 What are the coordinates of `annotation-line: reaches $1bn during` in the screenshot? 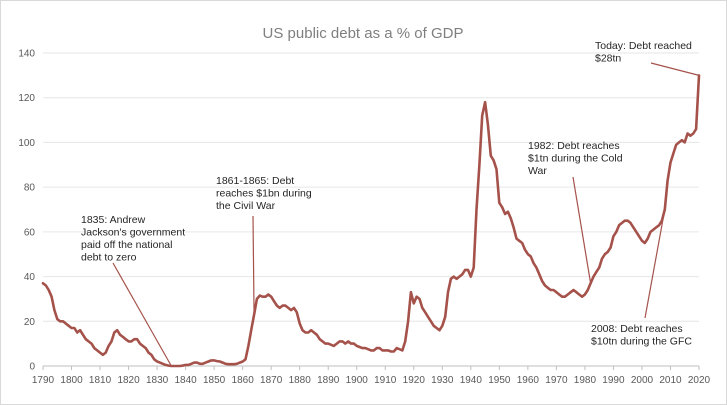 It's located at (264, 194).